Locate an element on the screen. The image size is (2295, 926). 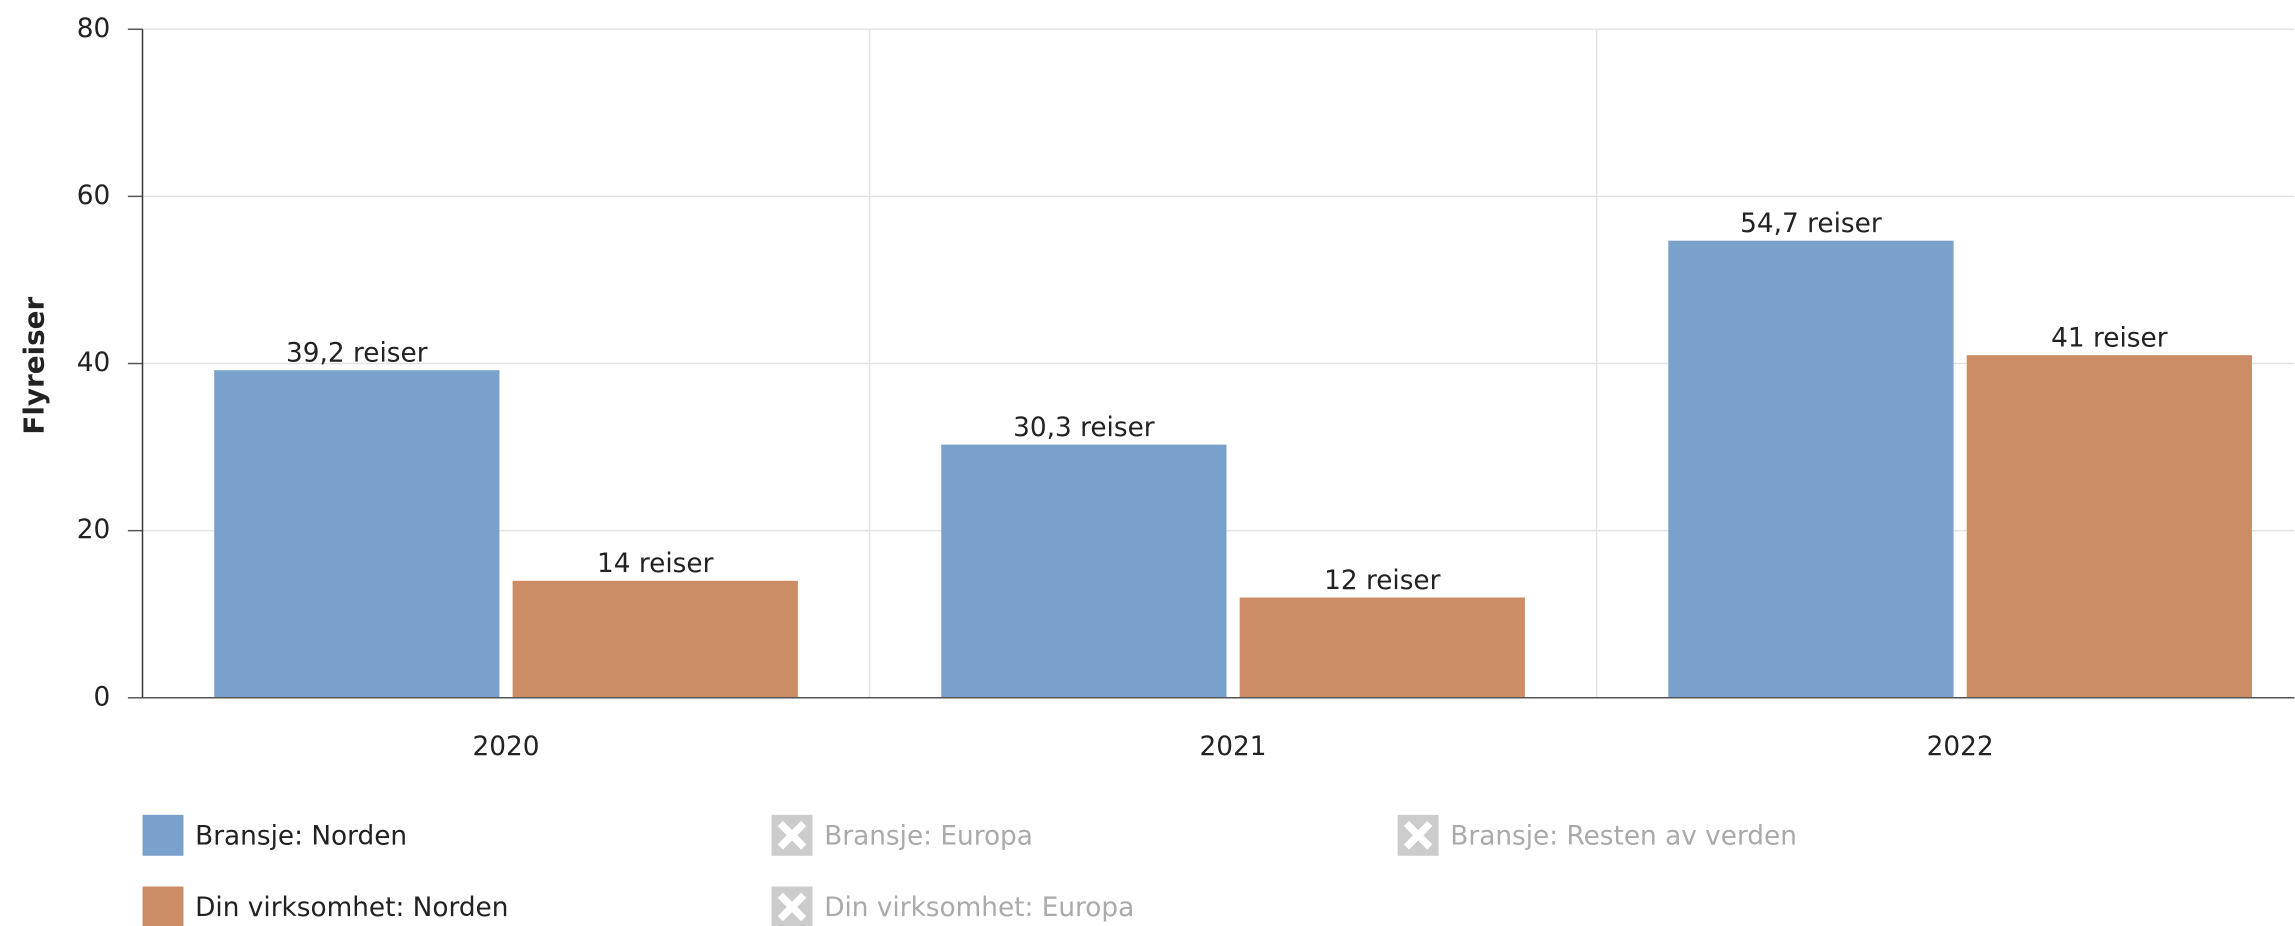
legend-label: Bransje: Resten av verden is located at coordinates (1623, 836).